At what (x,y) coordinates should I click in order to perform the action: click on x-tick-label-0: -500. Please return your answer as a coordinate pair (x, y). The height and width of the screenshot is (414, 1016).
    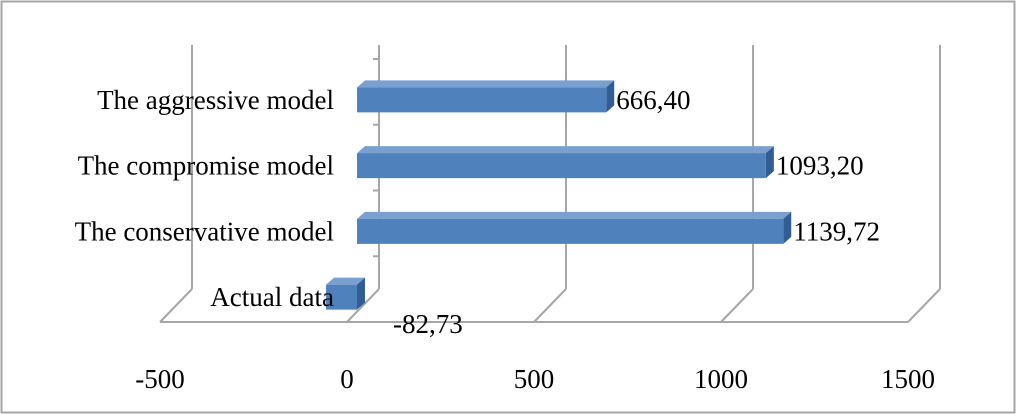
    Looking at the image, I should click on (160, 379).